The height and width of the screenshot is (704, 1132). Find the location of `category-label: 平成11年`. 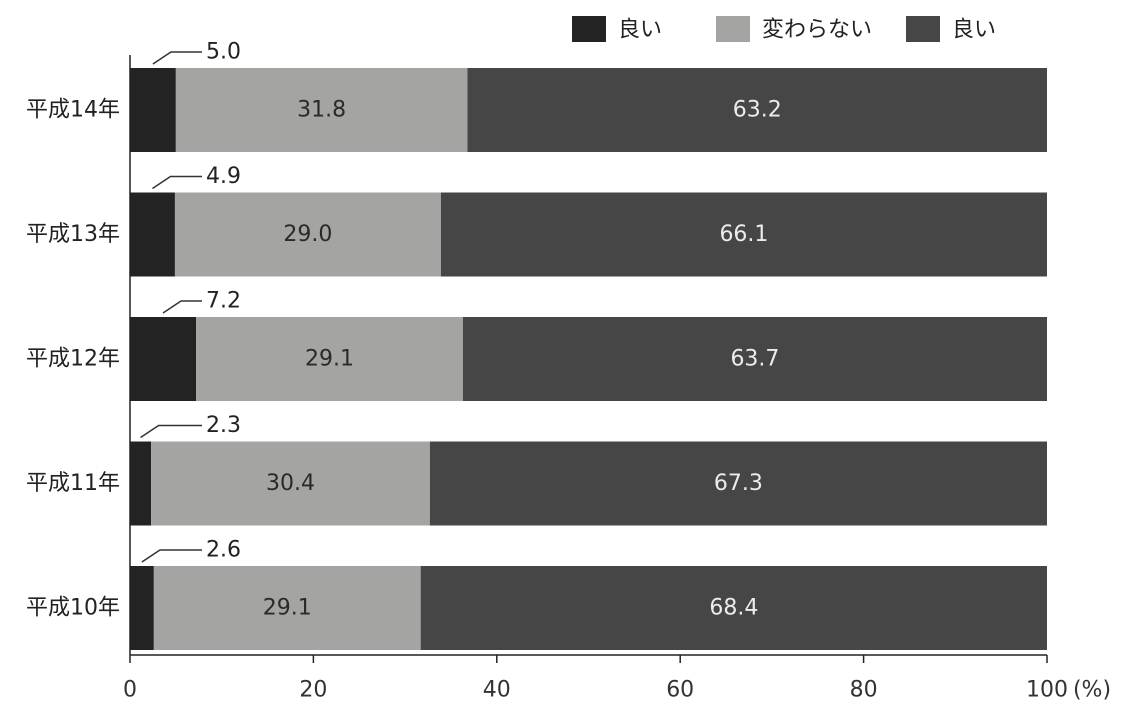

category-label: 平成11年 is located at coordinates (73, 483).